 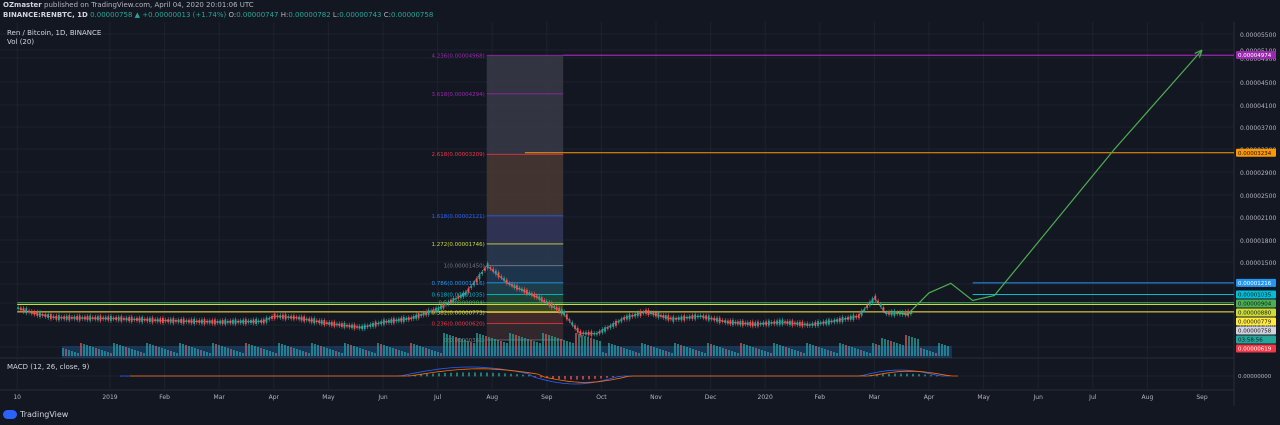 I want to click on y-tick-label: 0.00005500, so click(x=1258, y=35).